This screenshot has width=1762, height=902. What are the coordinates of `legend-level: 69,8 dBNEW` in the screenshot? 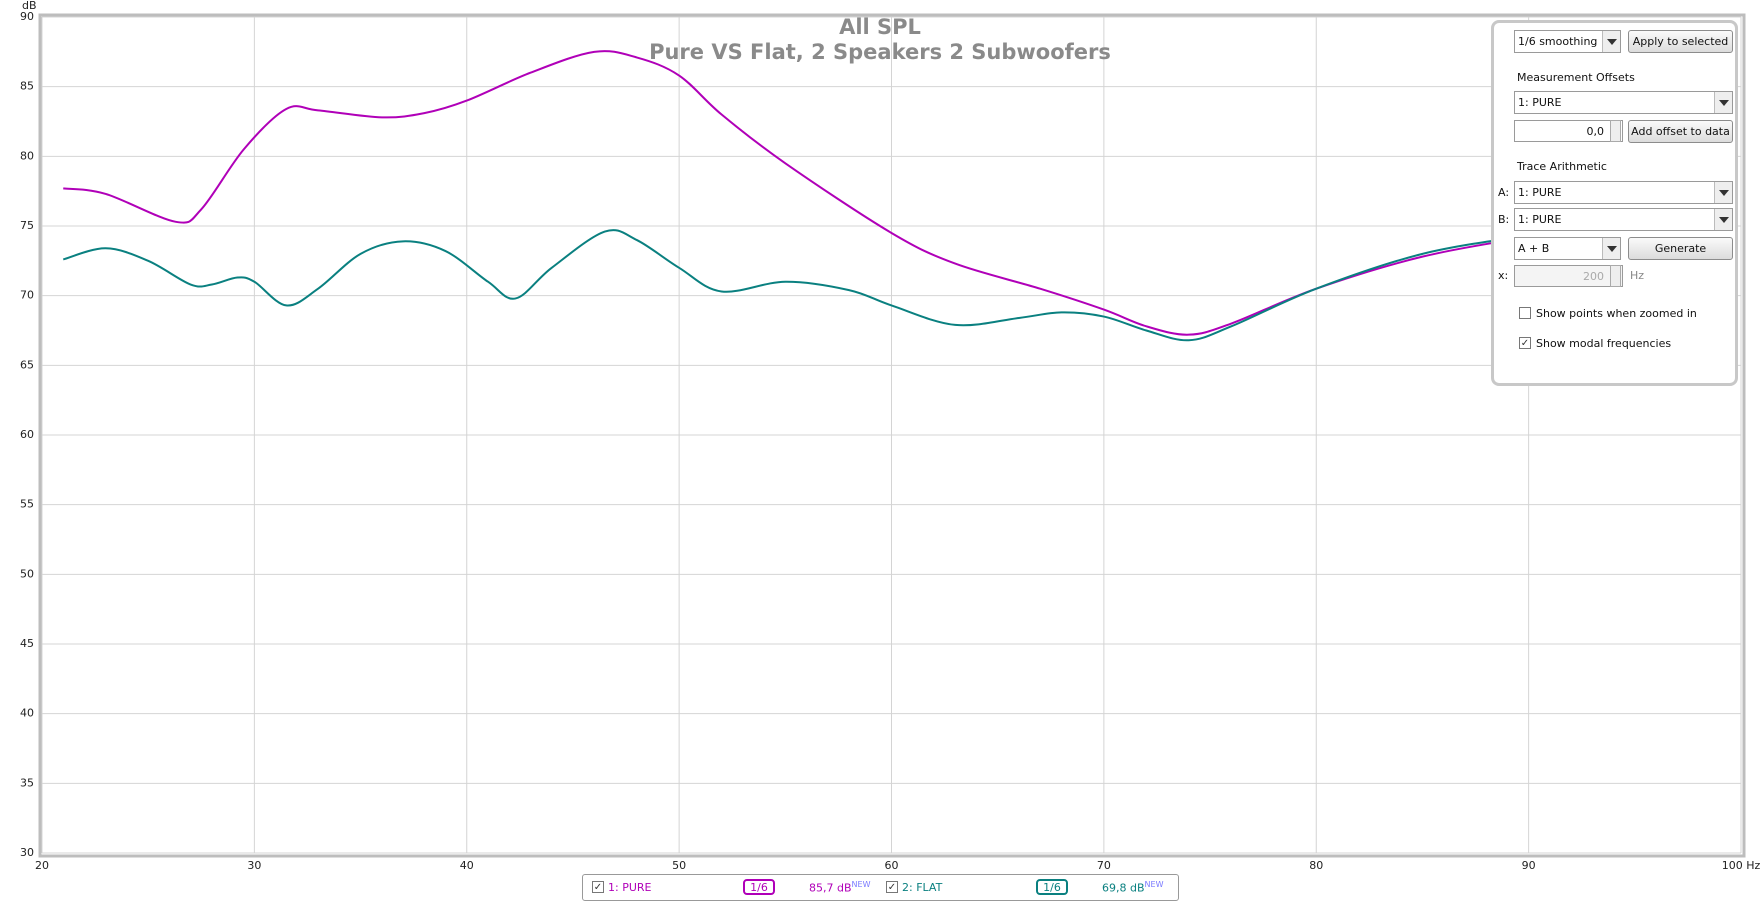 It's located at (1132, 887).